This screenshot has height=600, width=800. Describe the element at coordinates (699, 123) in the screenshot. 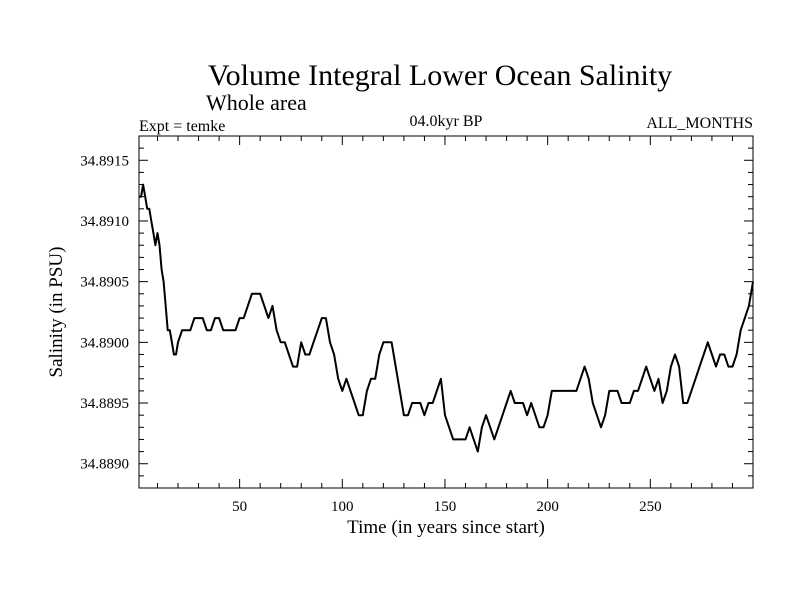

I see `months-label: ALL_MONTHS` at that location.